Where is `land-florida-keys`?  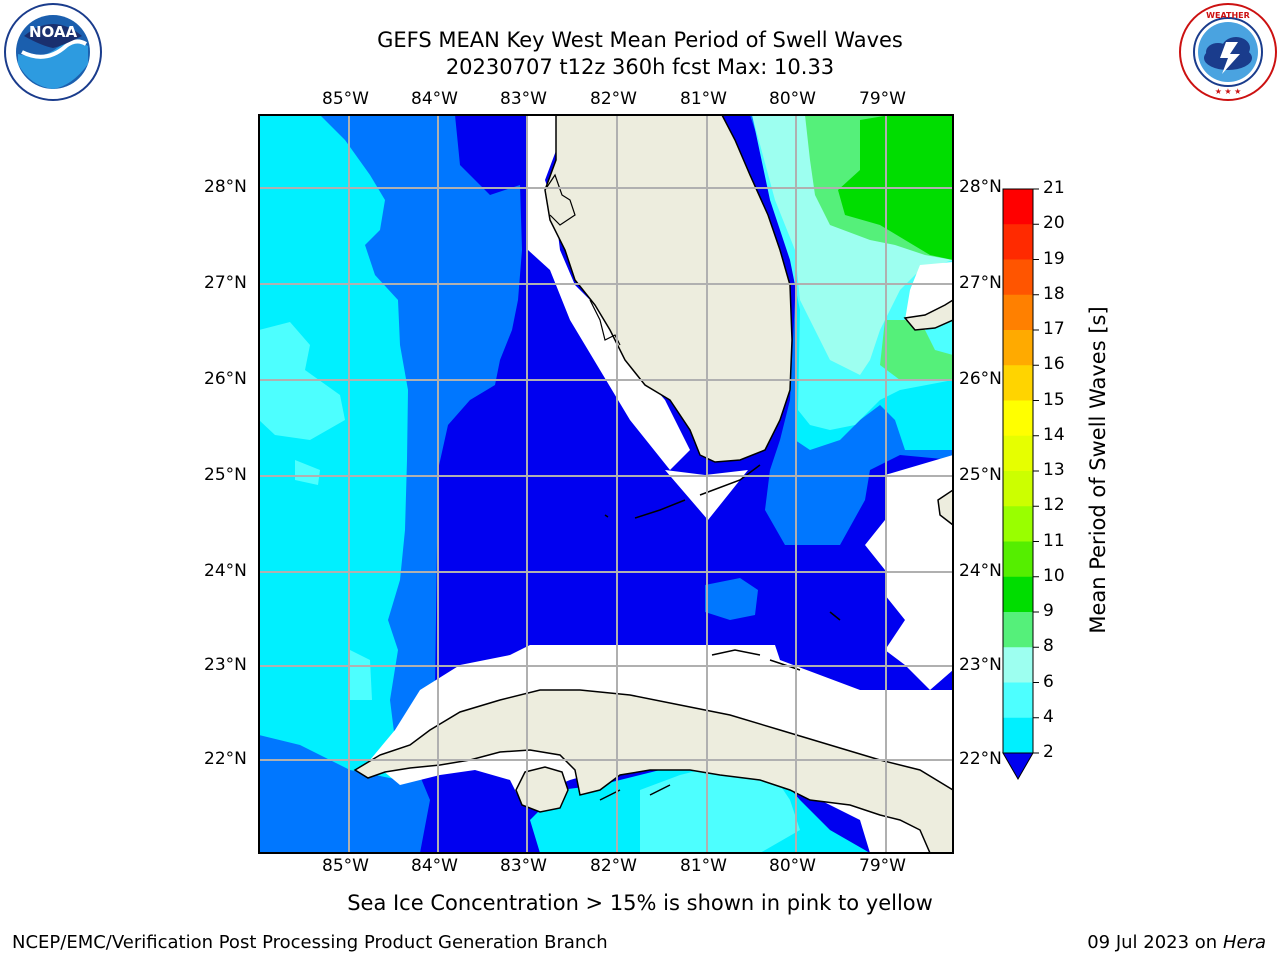
land-florida-keys is located at coordinates (682, 491).